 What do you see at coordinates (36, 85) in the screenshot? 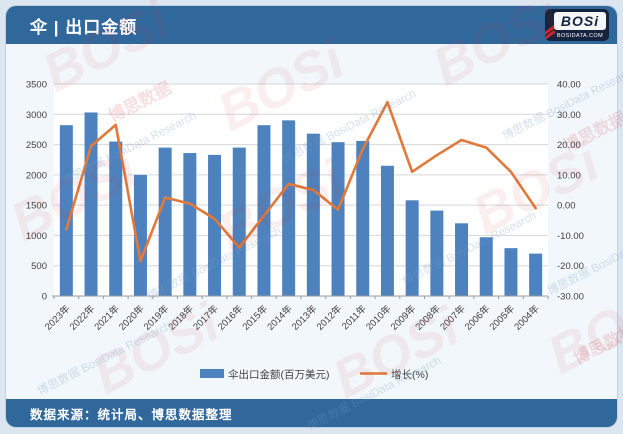
I see `left-axis-tick-label: 3500` at bounding box center [36, 85].